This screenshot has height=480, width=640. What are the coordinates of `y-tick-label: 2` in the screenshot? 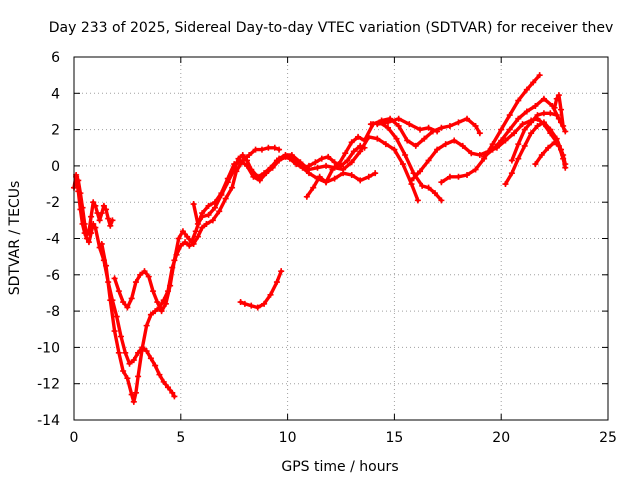 It's located at (55, 131).